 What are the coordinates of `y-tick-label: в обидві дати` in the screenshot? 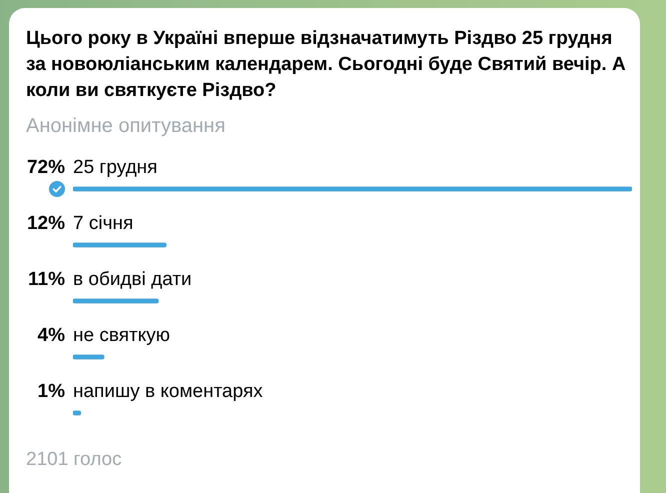 It's located at (132, 279).